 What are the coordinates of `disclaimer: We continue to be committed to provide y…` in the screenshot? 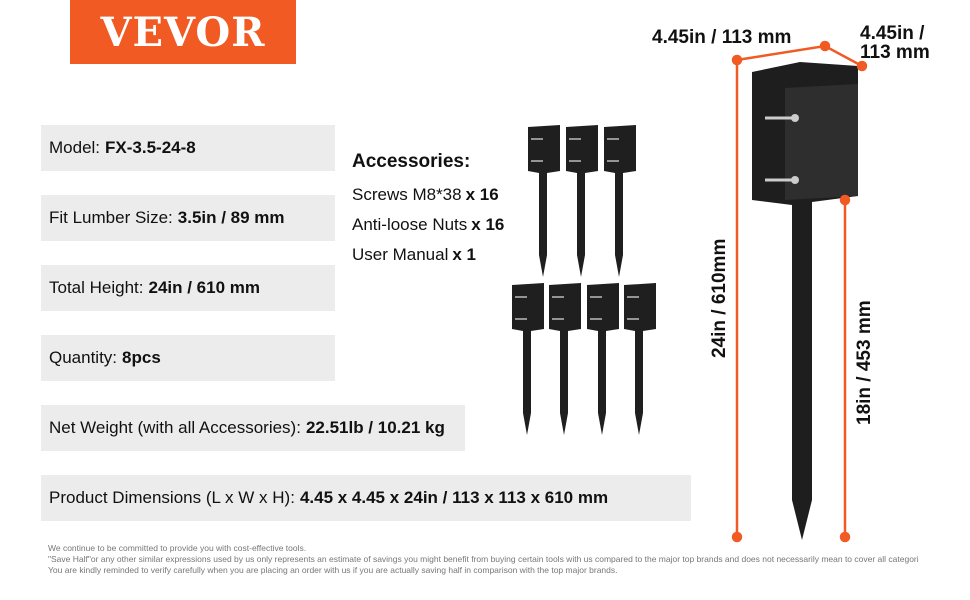 It's located at (483, 559).